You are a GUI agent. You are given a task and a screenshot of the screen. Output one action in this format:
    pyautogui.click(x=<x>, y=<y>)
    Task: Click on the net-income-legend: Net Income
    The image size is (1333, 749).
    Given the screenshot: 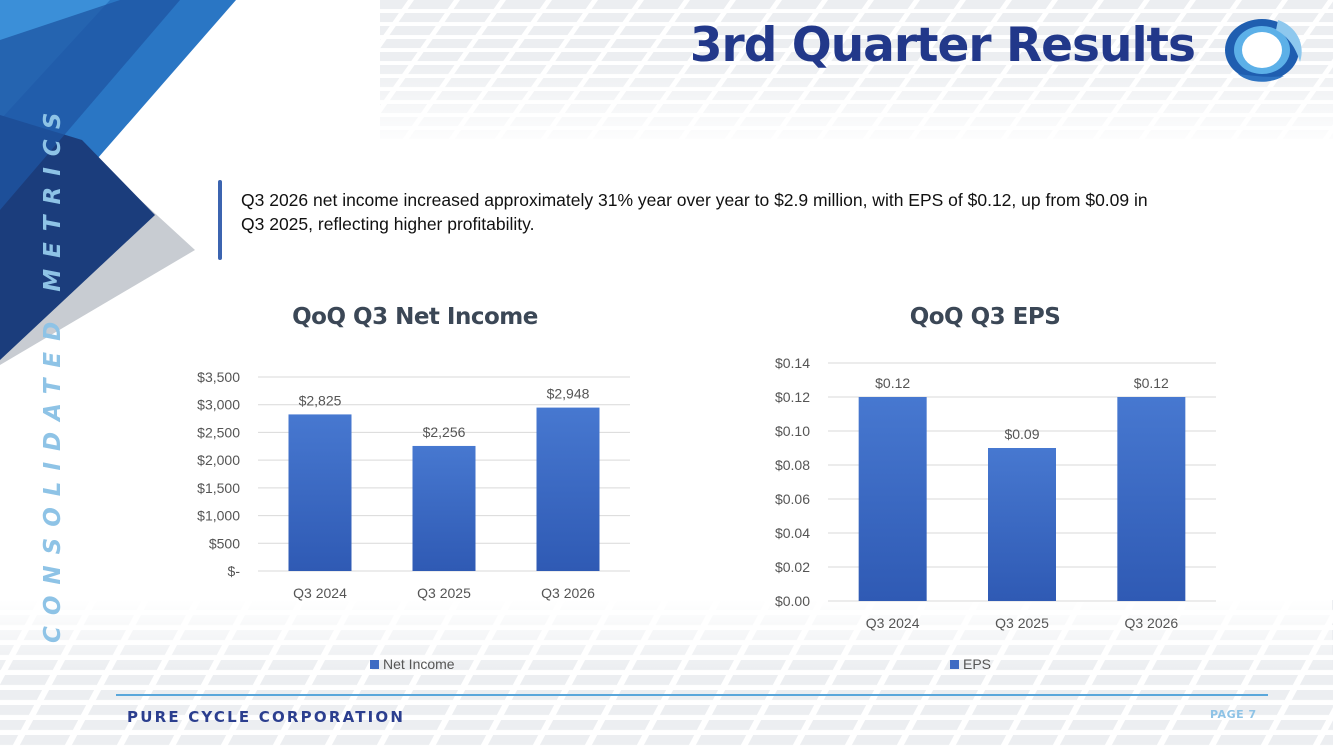 What is the action you would take?
    pyautogui.click(x=412, y=664)
    